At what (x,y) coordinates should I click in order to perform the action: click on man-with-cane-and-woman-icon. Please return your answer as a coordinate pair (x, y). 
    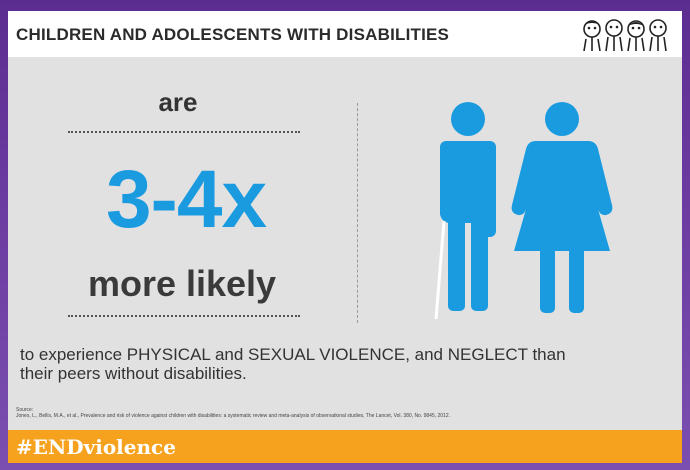
    Looking at the image, I should click on (523, 211).